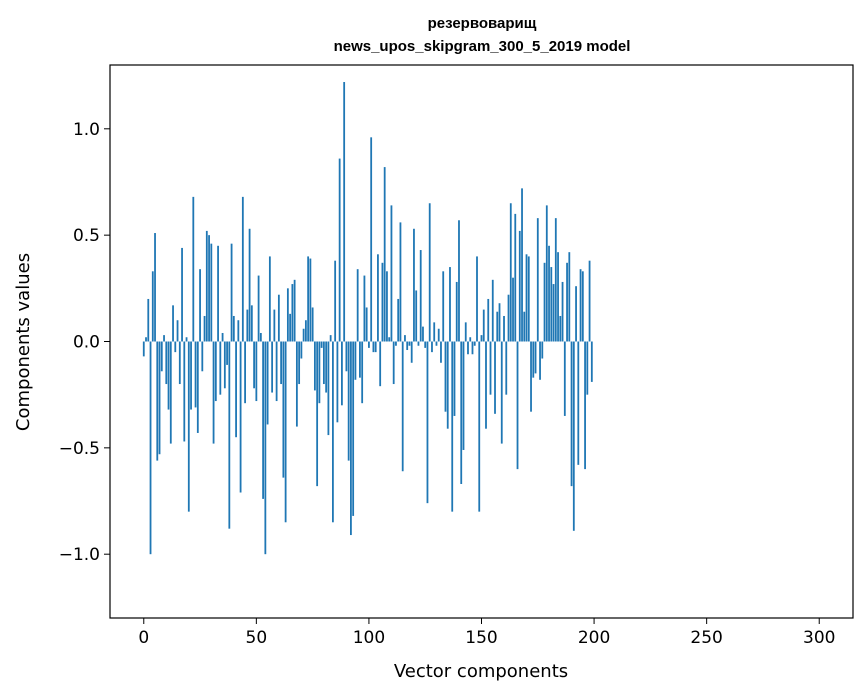 This screenshot has width=867, height=696. Describe the element at coordinates (257, 638) in the screenshot. I see `x-tick-label: 50` at that location.